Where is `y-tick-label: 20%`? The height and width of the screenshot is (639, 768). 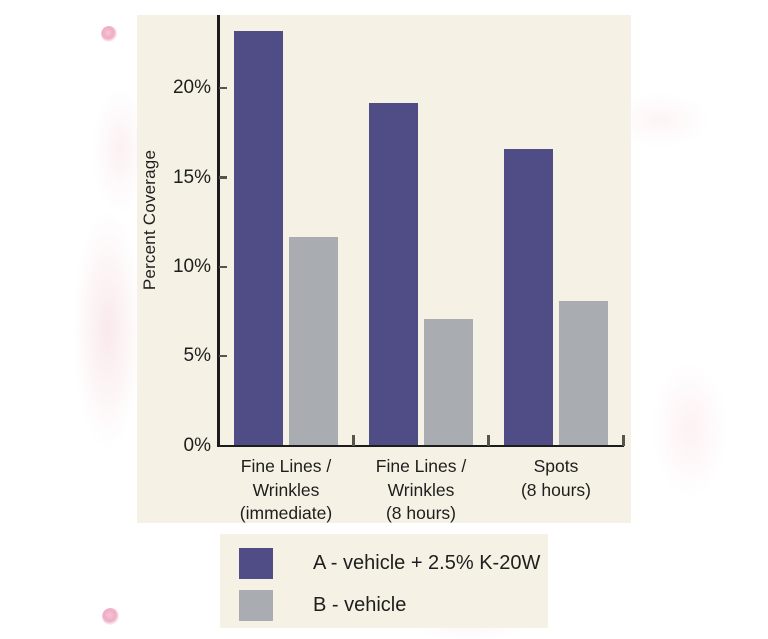
y-tick-label: 20% is located at coordinates (191, 88).